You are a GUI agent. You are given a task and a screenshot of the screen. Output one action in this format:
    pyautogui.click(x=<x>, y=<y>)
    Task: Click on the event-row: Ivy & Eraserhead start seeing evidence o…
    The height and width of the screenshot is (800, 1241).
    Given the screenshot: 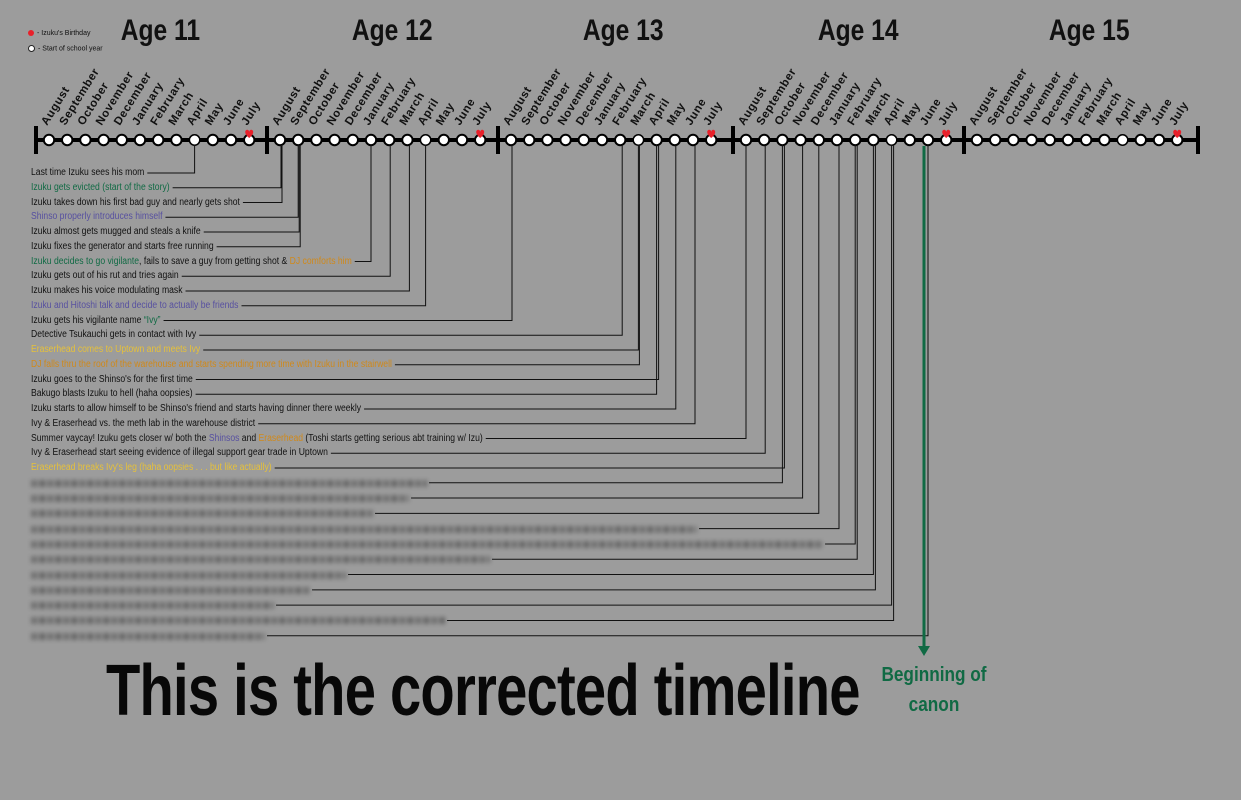 What is the action you would take?
    pyautogui.click(x=179, y=453)
    